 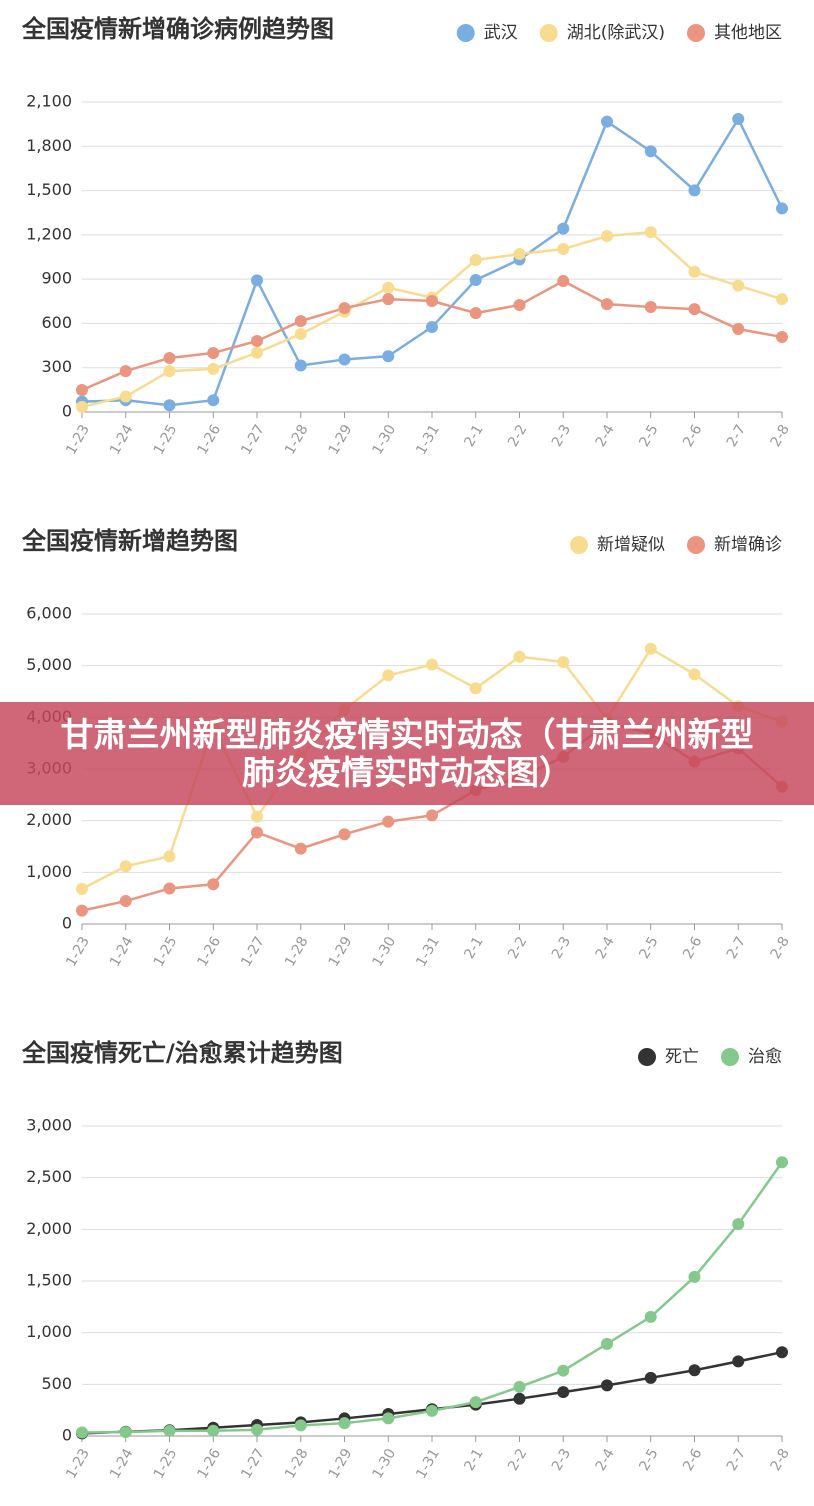 I want to click on chart-title: 全国疫情新增趋势图, so click(x=129, y=541).